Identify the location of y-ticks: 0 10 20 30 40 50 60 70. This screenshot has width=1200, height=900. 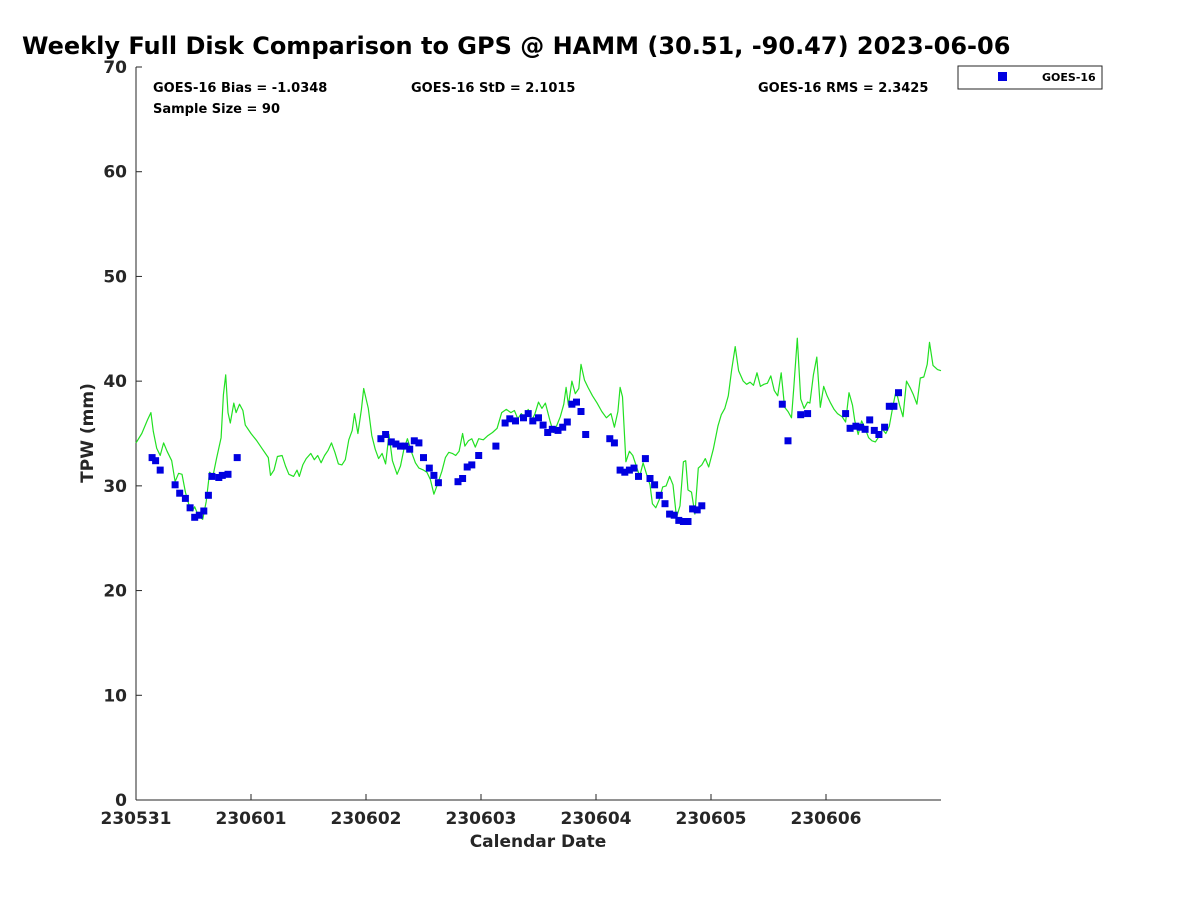
(122, 434).